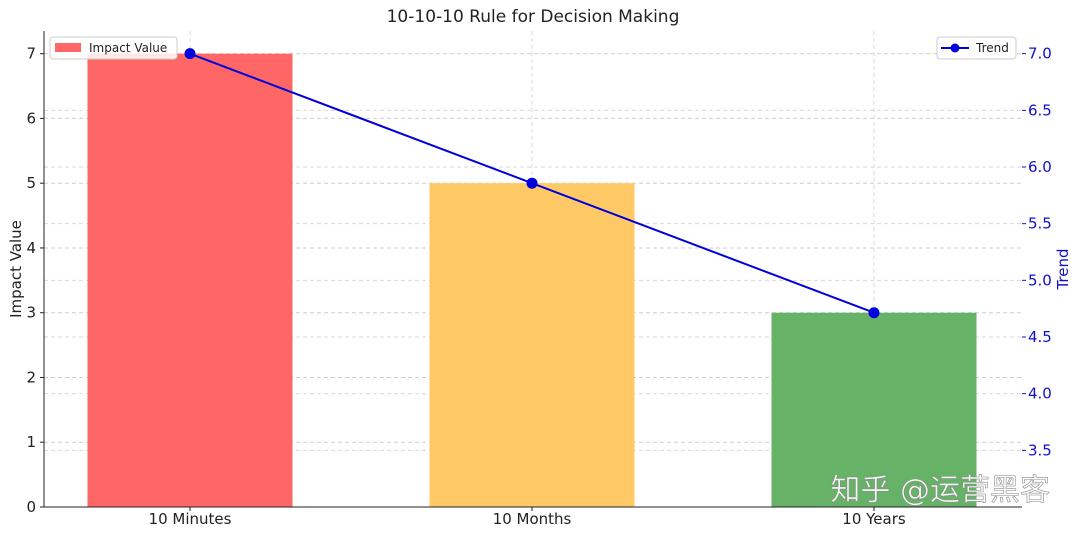 This screenshot has width=1080, height=535. Describe the element at coordinates (1040, 394) in the screenshot. I see `y-tick-label-right-1: 4.0` at that location.